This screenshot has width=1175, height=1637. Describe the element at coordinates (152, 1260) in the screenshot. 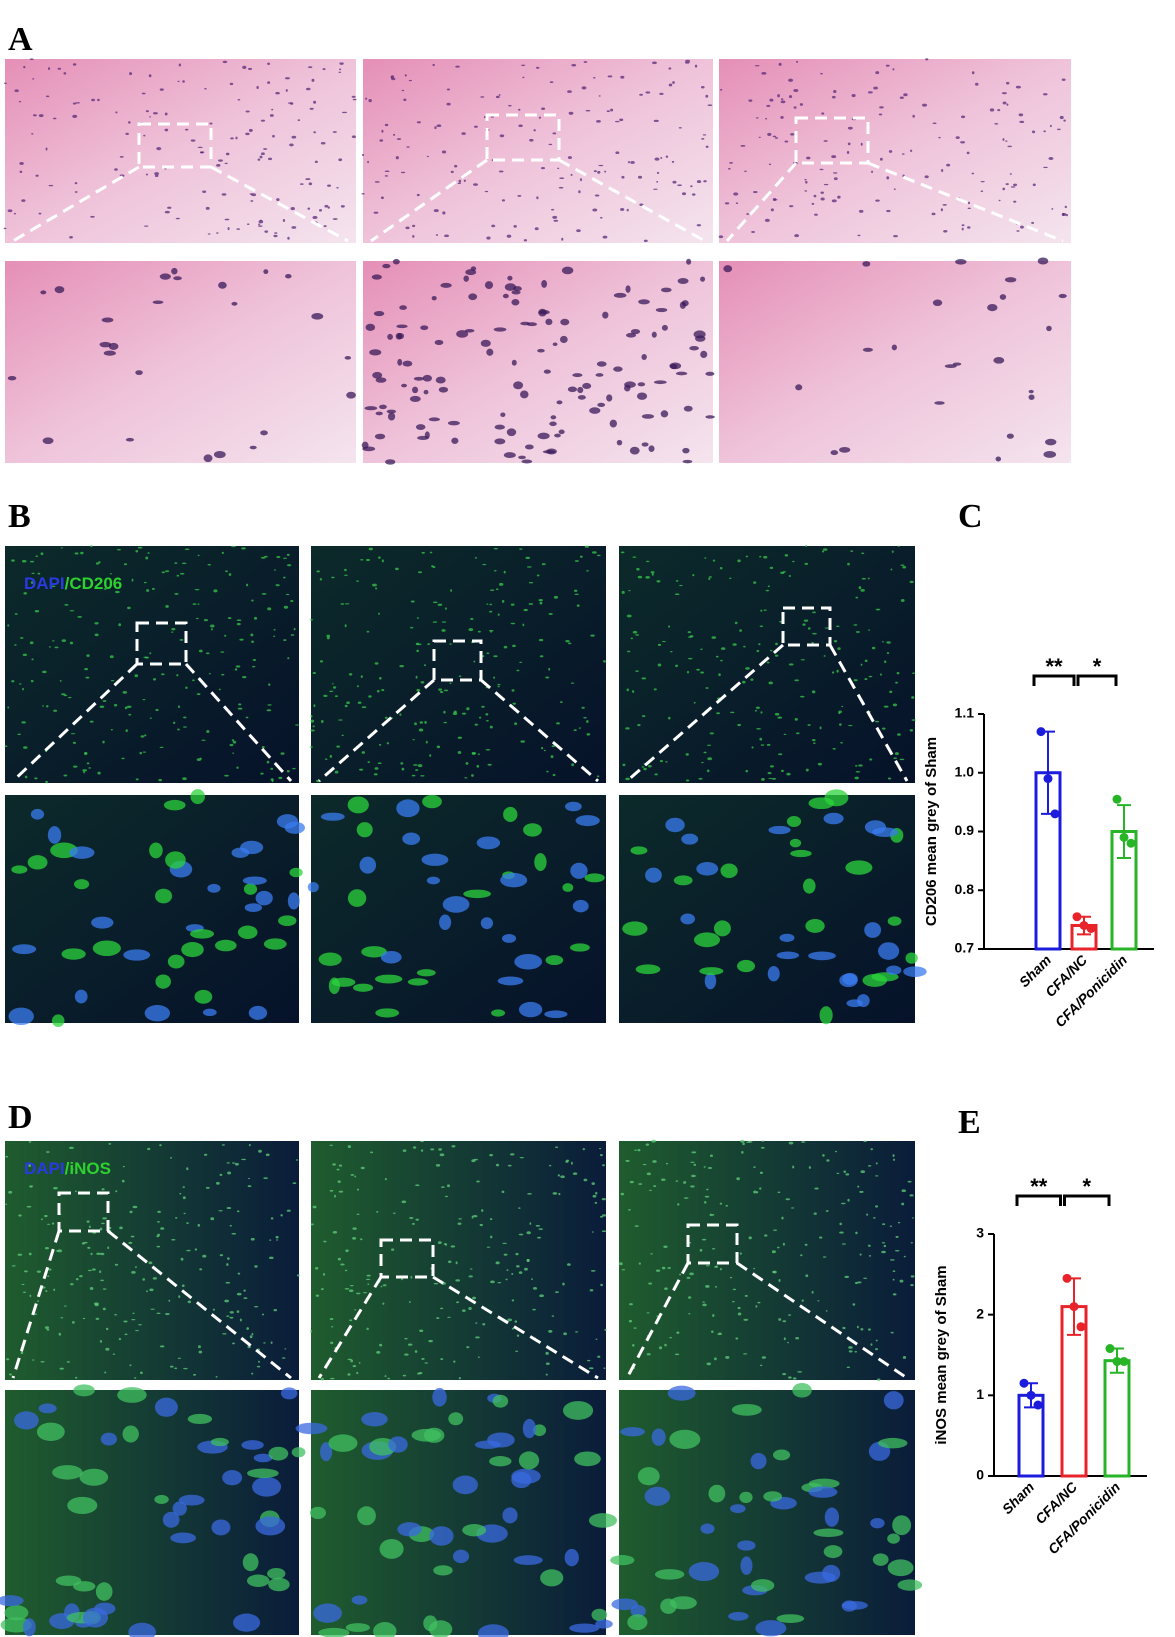

I see `micrograph` at that location.